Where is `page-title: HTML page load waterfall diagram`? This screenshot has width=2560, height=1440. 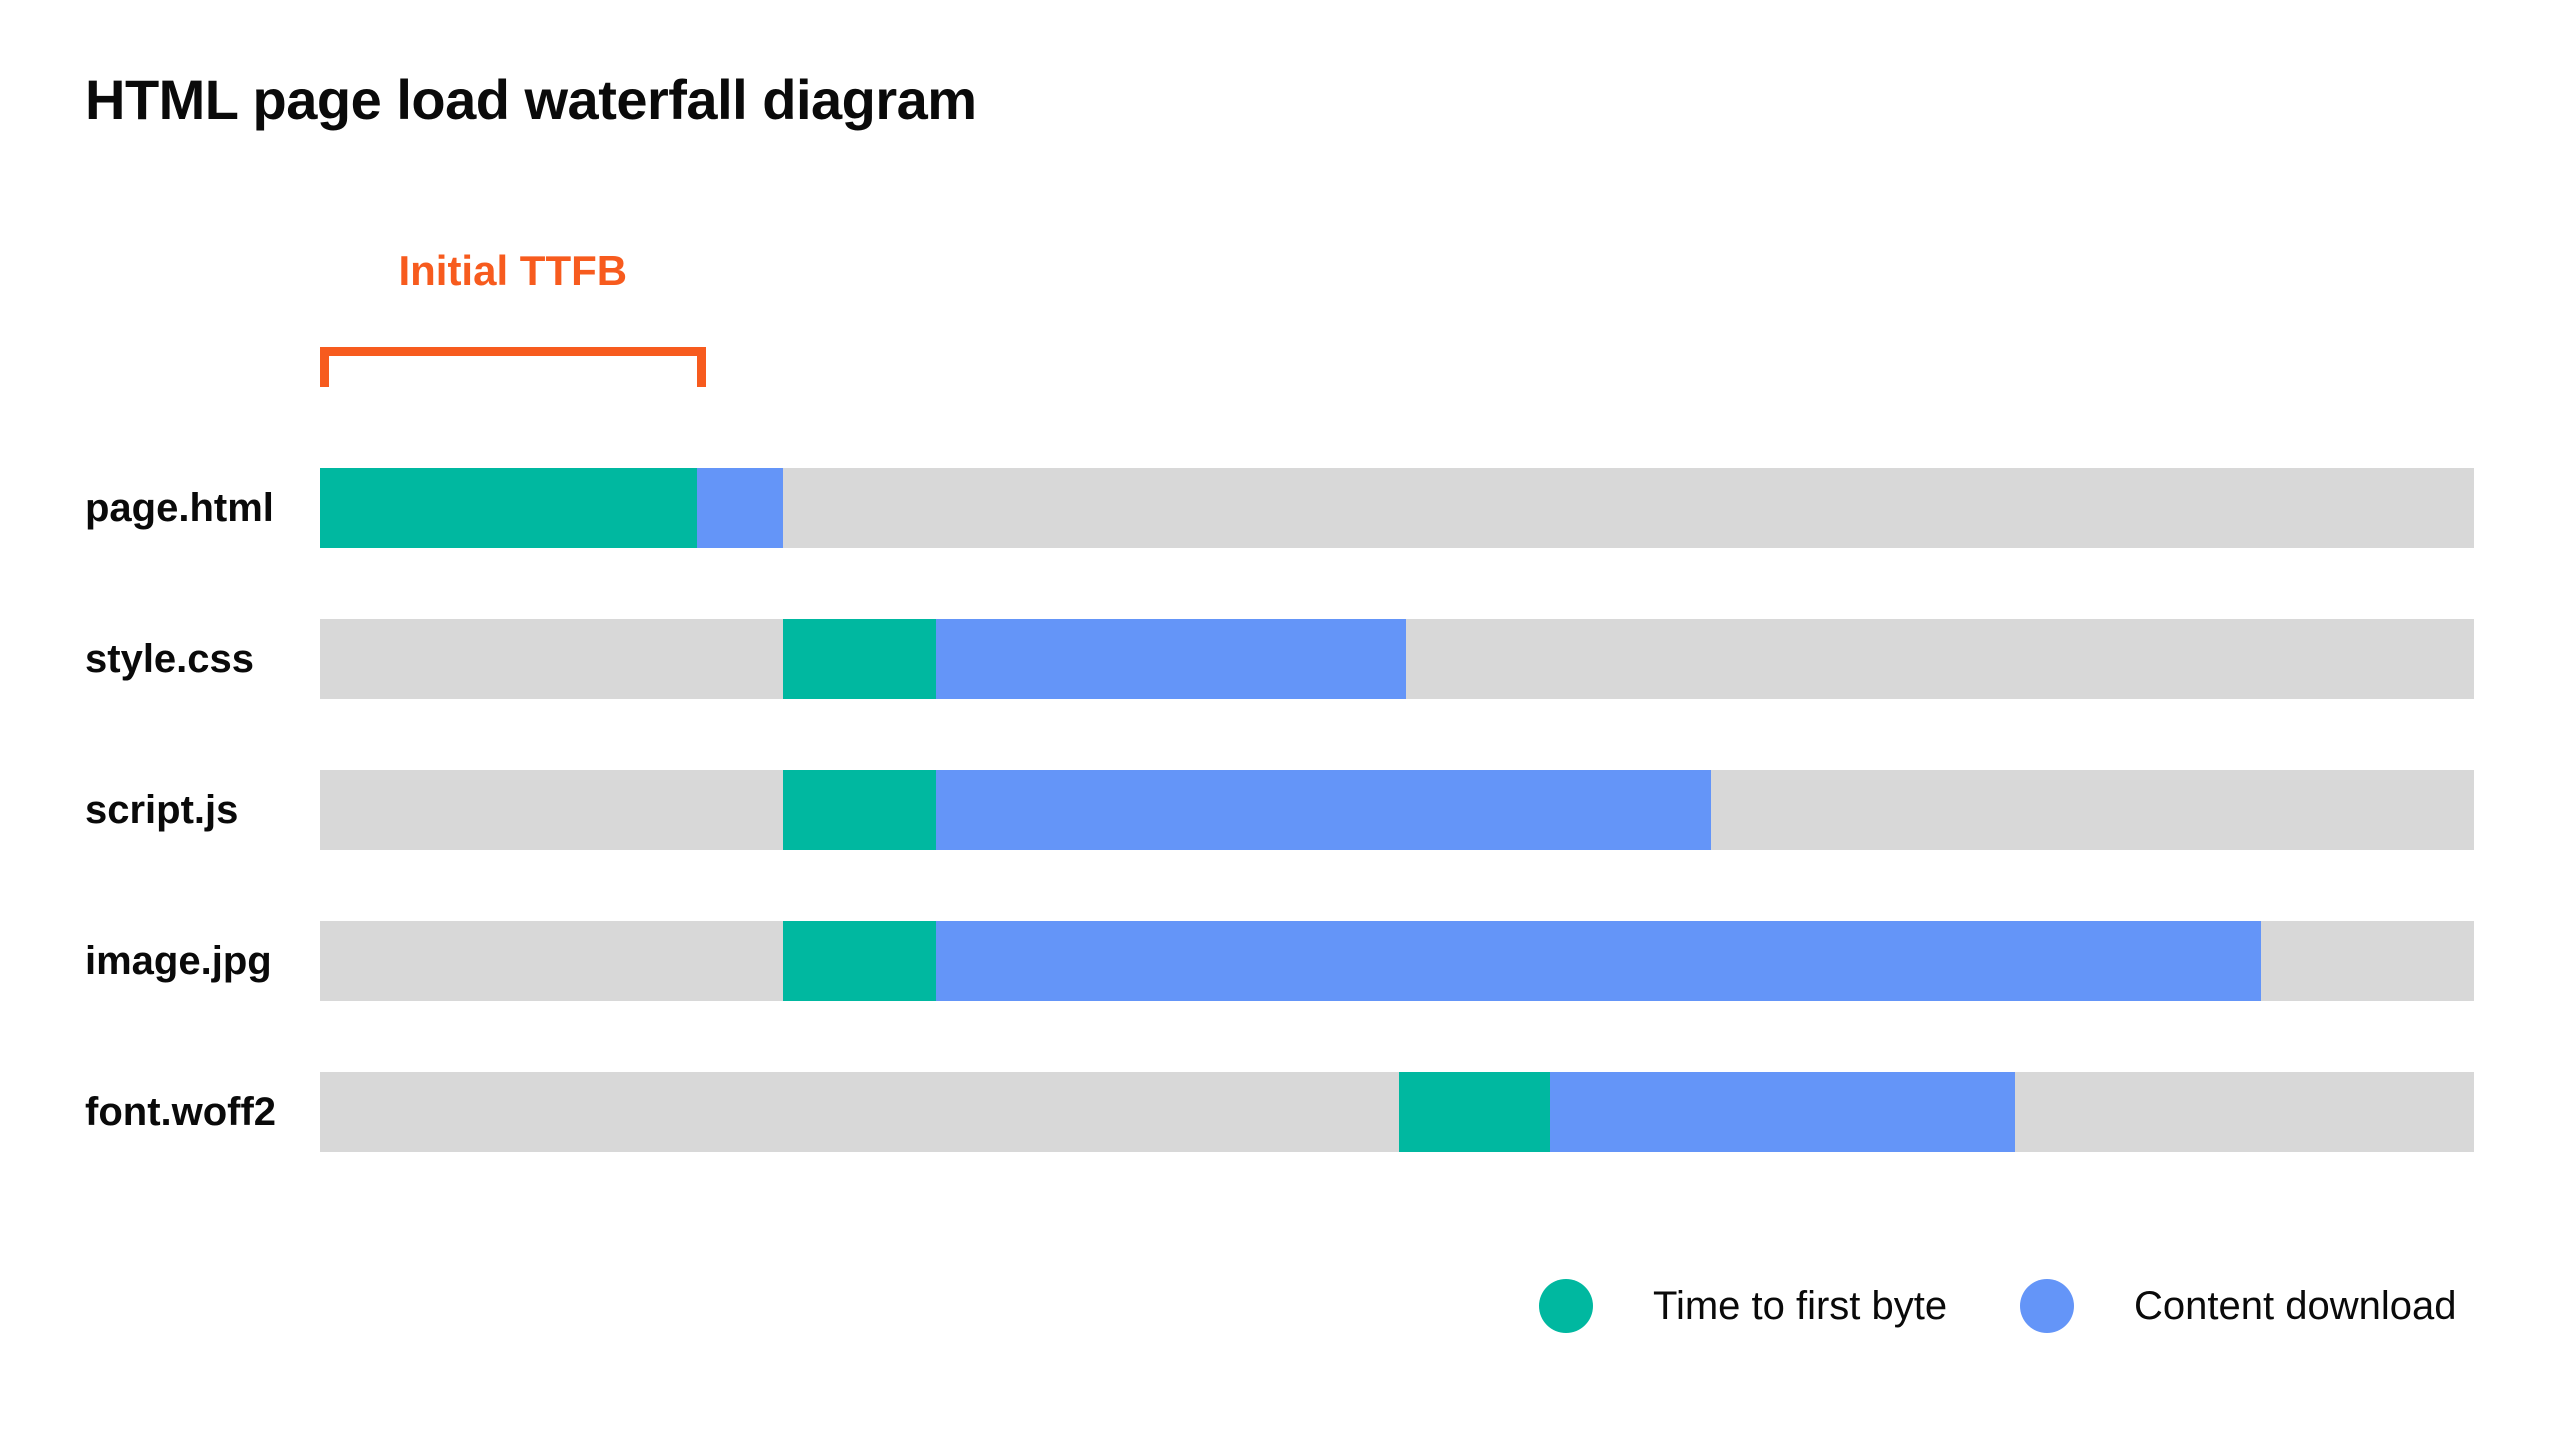 page-title: HTML page load waterfall diagram is located at coordinates (531, 99).